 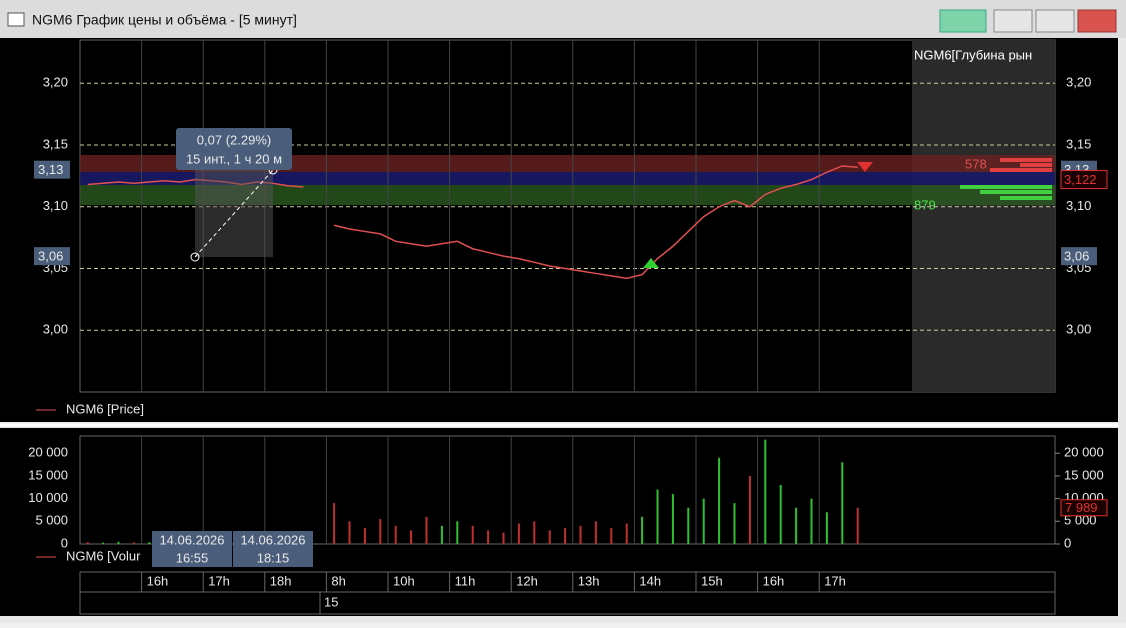 I want to click on legend-label: NGM6 [Price], so click(x=105, y=408).